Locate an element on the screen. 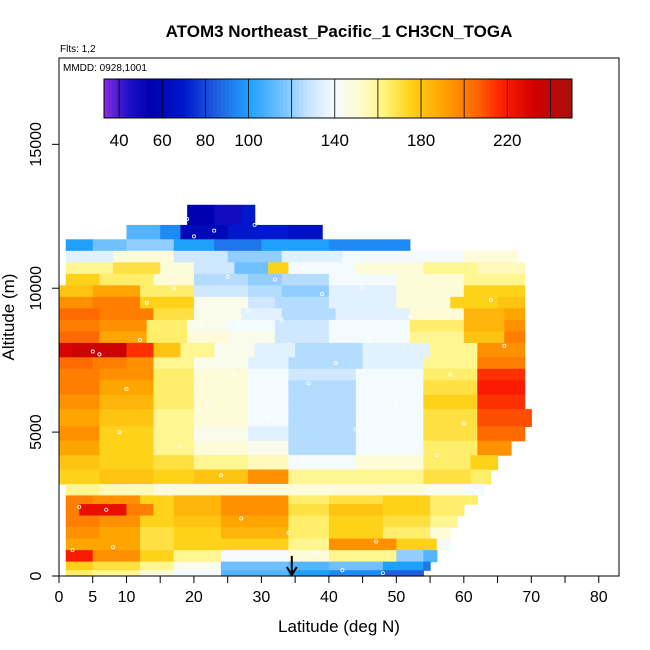 This screenshot has width=650, height=650. colorbar is located at coordinates (338, 98).